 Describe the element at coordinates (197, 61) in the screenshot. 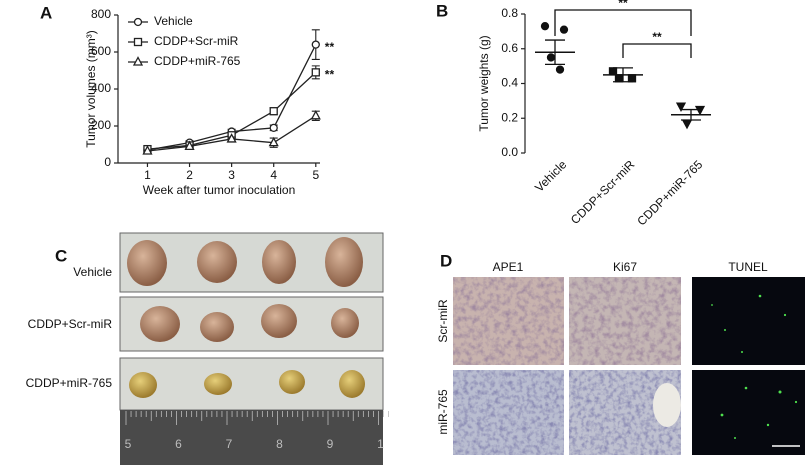

I see `legend-label: CDDP+miR-765` at that location.